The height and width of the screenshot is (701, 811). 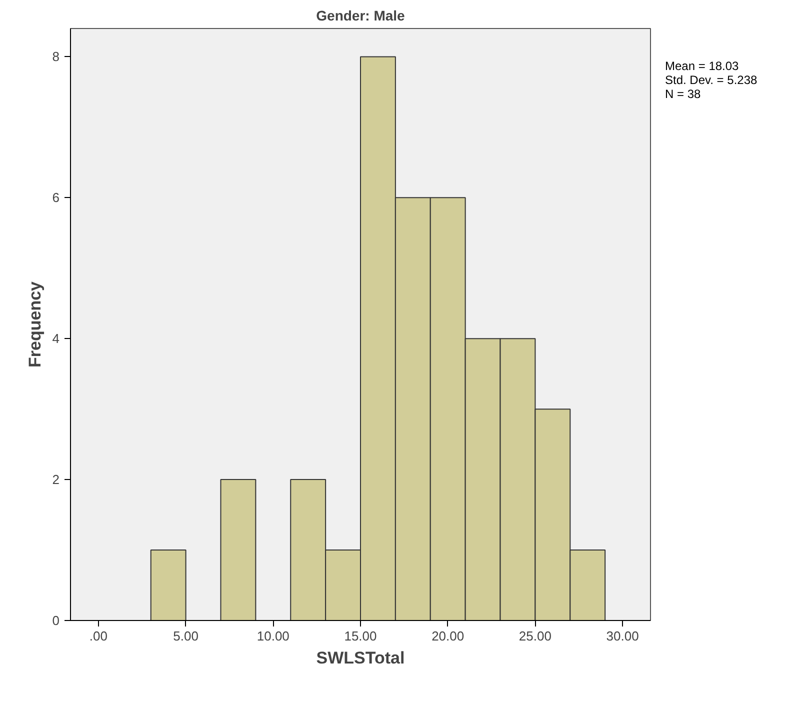 What do you see at coordinates (622, 636) in the screenshot?
I see `x-tick-label: 30.00` at bounding box center [622, 636].